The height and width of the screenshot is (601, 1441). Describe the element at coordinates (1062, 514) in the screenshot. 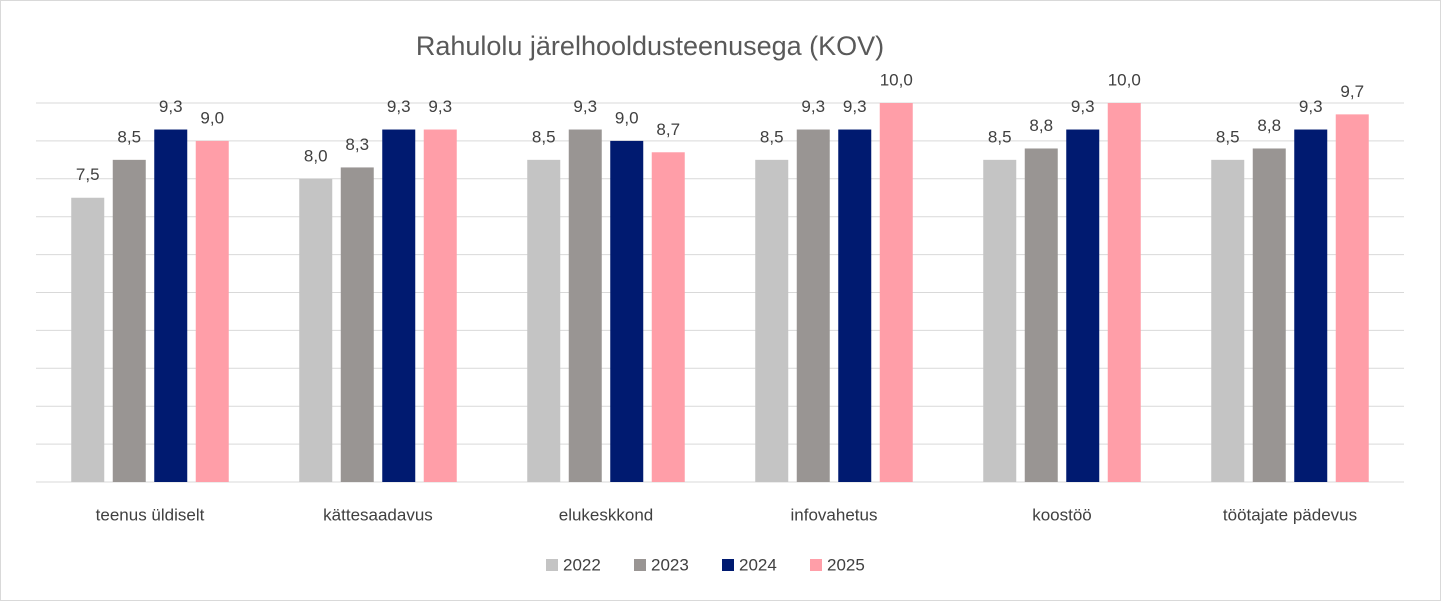

I see `x-tick-label: koostöö` at that location.